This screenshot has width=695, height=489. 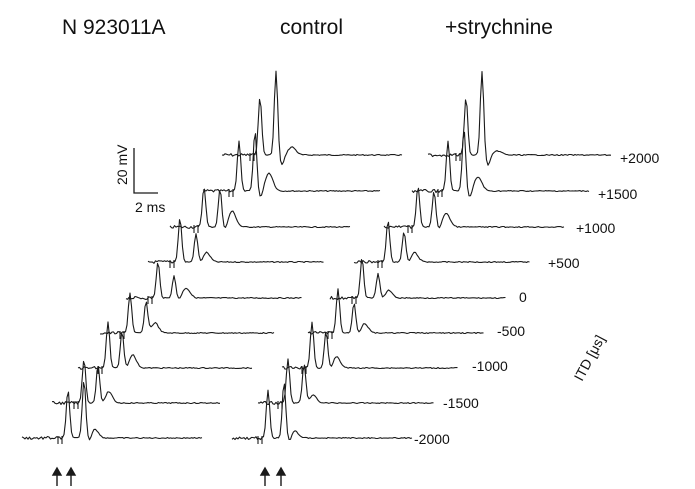 I want to click on stimulus-markers-control, so click(x=64, y=476).